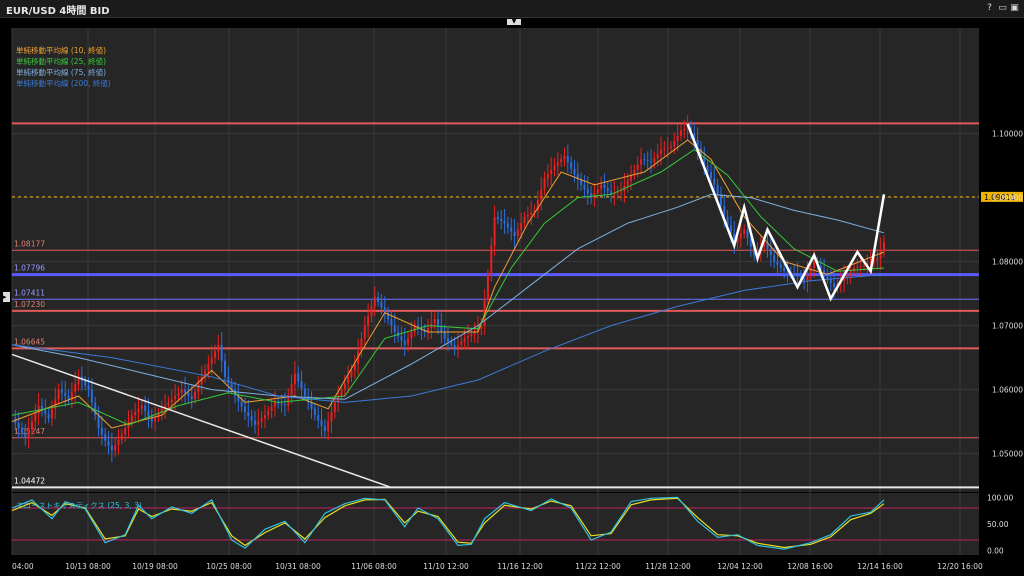 This screenshot has height=576, width=1024. I want to click on oscillator-tick-label: 100.00, so click(1000, 497).